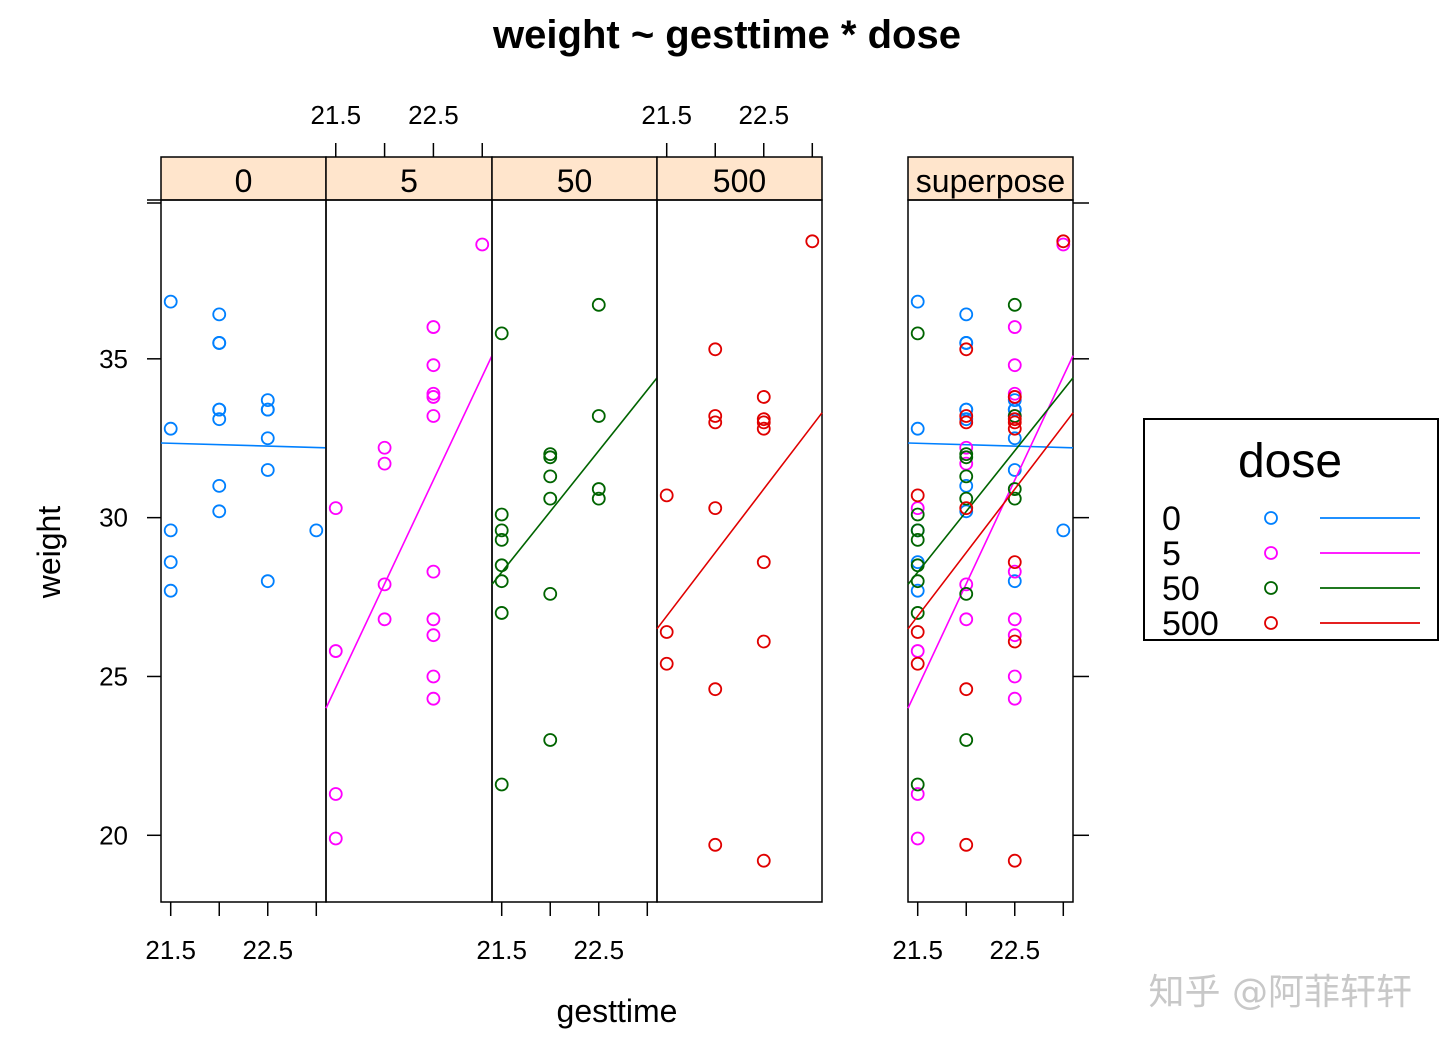 Image resolution: width=1452 pixels, height=1049 pixels. I want to click on y-tick-label: 35, so click(113, 359).